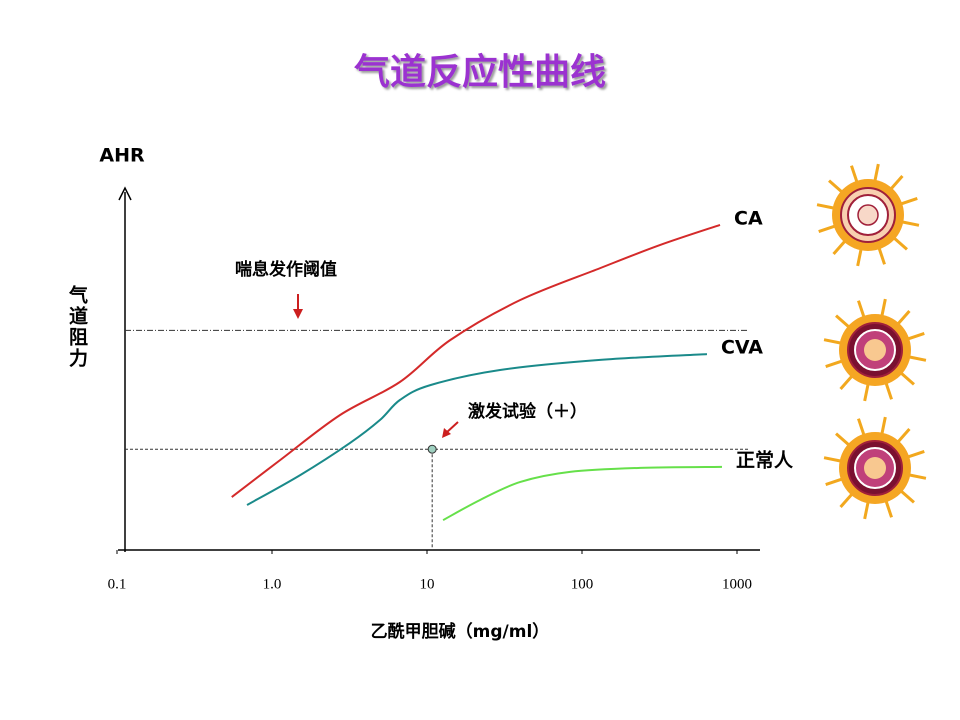 The width and height of the screenshot is (960, 720). What do you see at coordinates (748, 218) in the screenshot?
I see `series-label: CA` at bounding box center [748, 218].